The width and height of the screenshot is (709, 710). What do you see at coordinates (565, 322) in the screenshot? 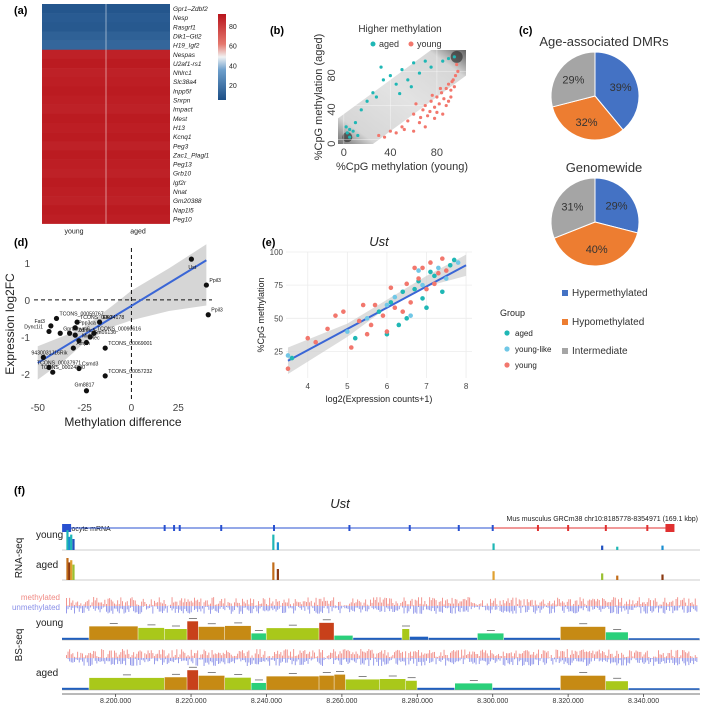
I see `legend-swatch-hypo` at bounding box center [565, 322].